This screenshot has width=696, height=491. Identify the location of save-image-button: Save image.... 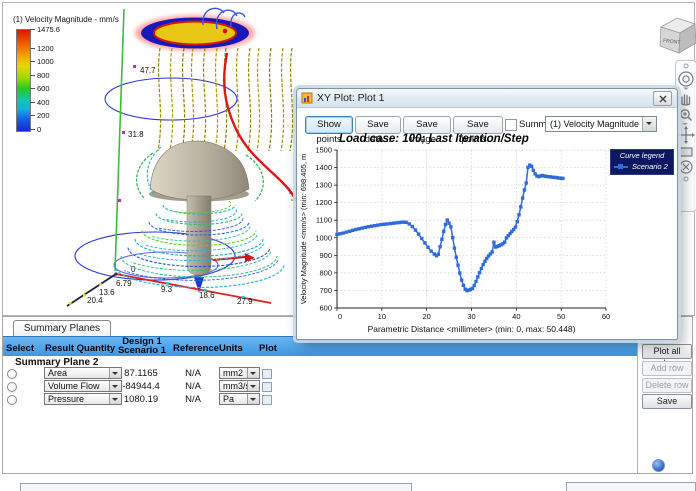
(427, 130).